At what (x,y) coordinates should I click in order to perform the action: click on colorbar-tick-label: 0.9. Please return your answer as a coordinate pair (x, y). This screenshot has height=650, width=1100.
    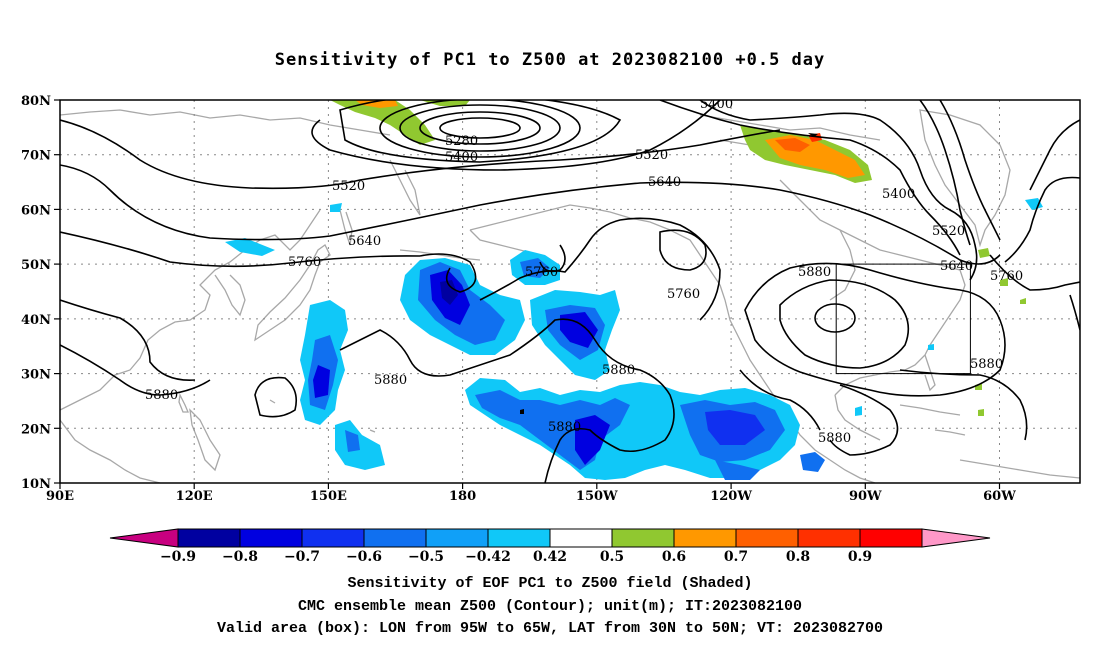
    Looking at the image, I should click on (860, 557).